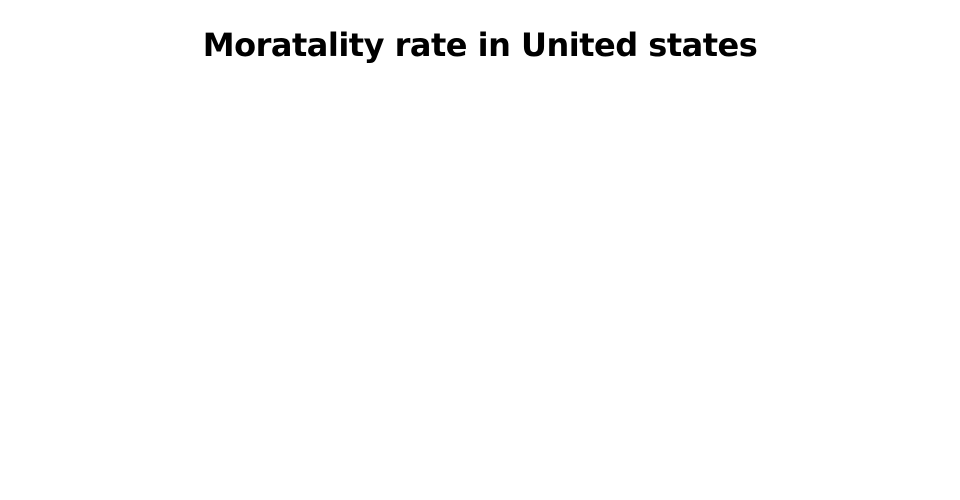 The height and width of the screenshot is (500, 960). I want to click on chart-title: Moratality rate in United states, so click(480, 45).